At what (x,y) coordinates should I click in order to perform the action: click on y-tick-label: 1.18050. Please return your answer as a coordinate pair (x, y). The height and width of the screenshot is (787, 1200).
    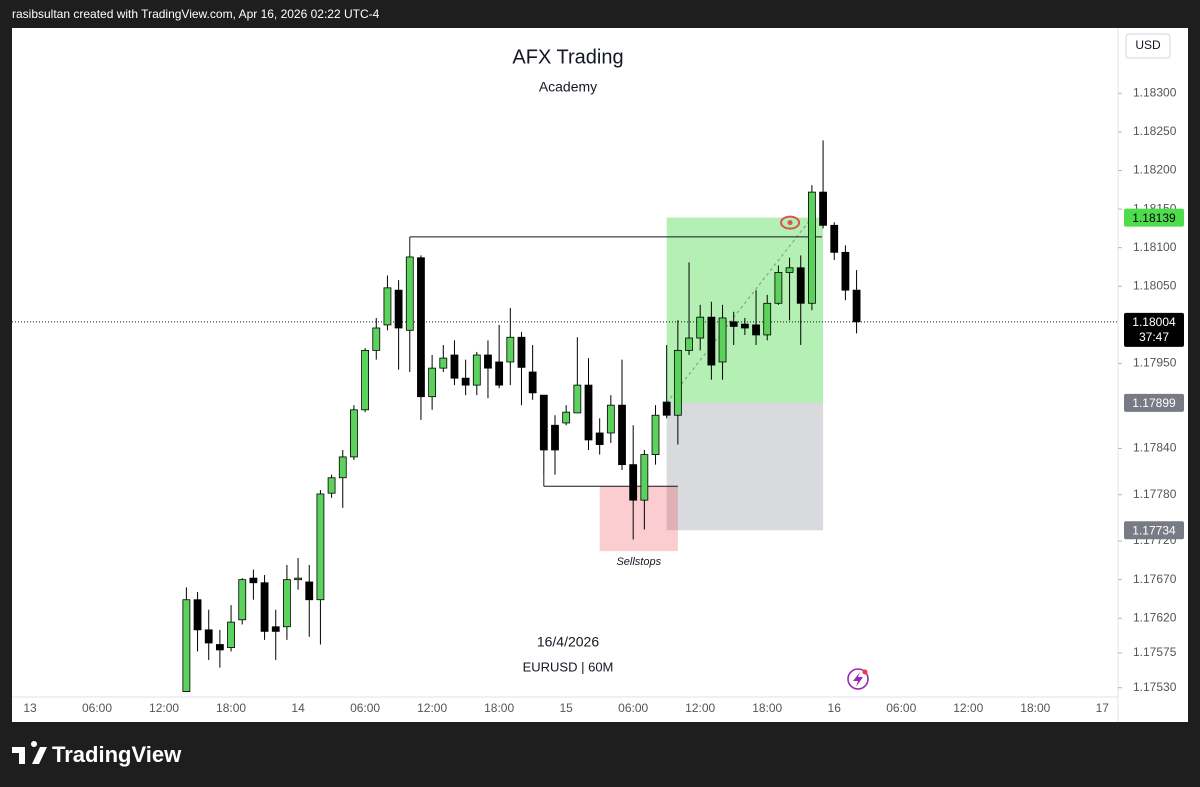
    Looking at the image, I should click on (1155, 285).